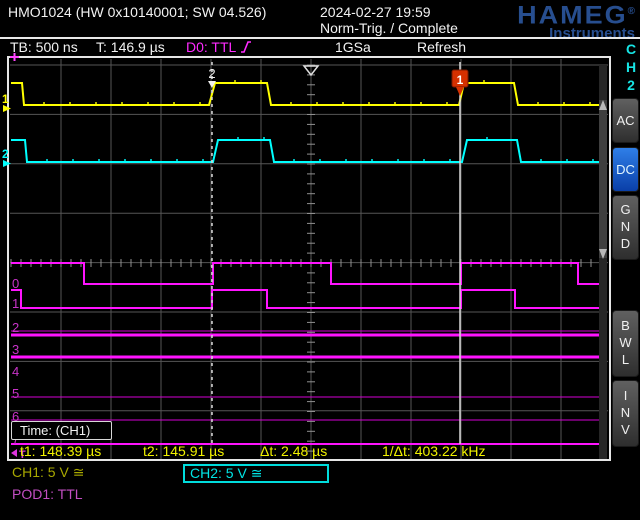  Describe the element at coordinates (320, 38) in the screenshot. I see `header-divider` at that location.